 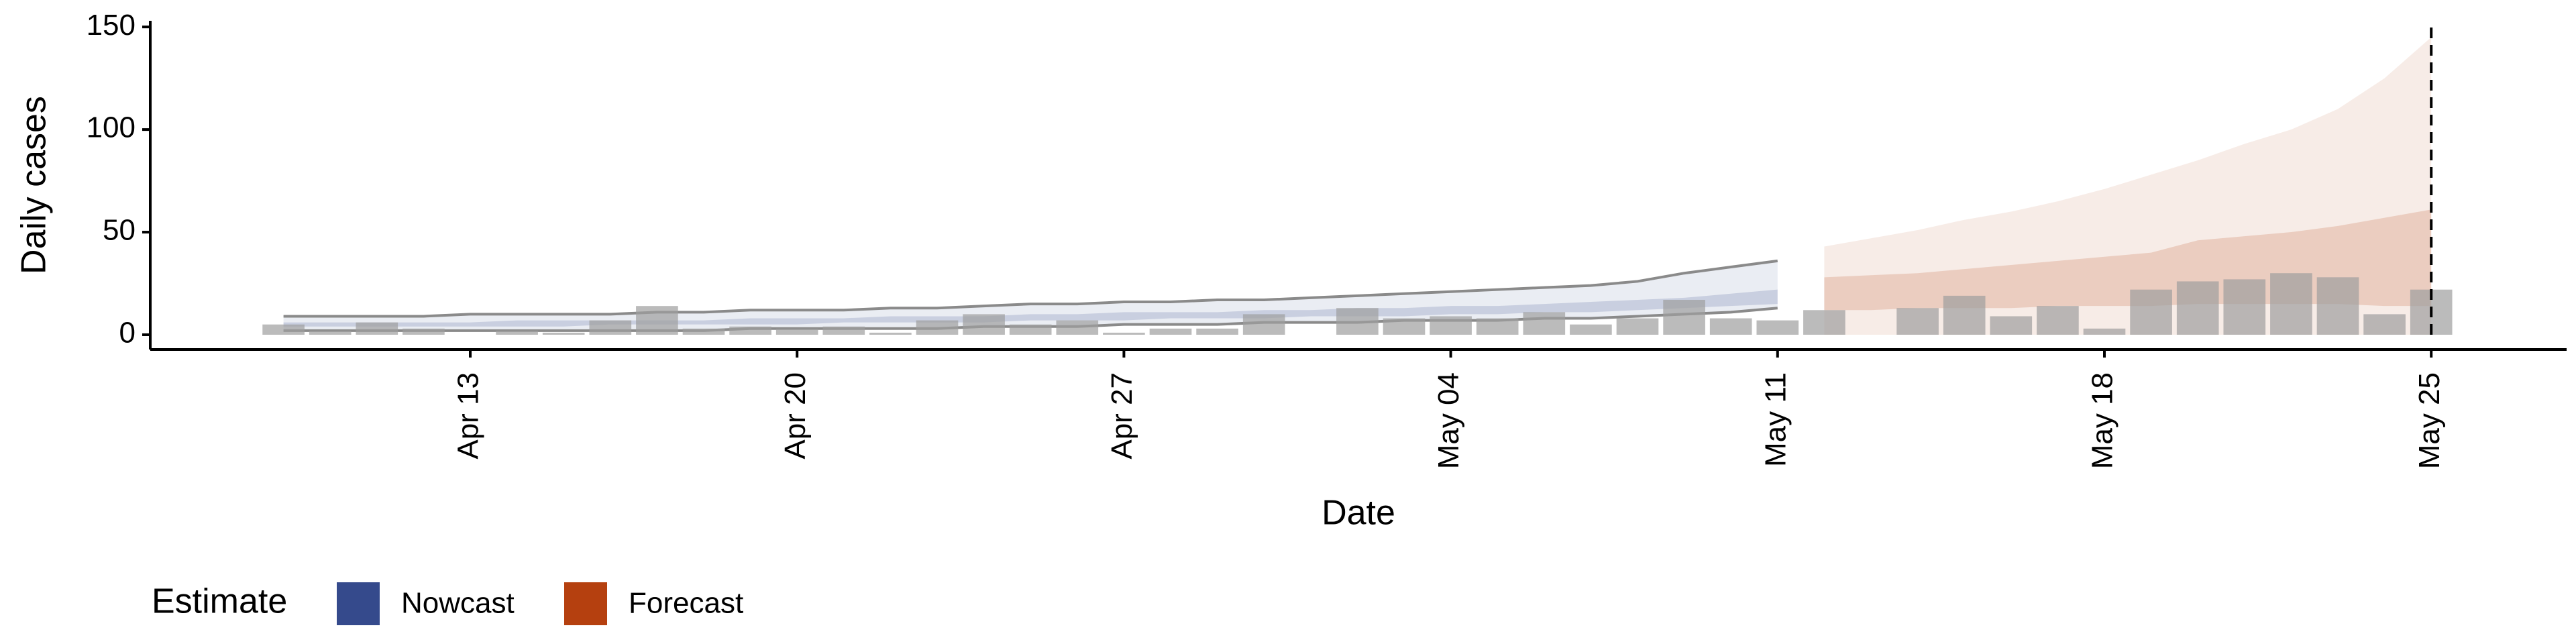 I want to click on y-tick-label: 100, so click(x=111, y=127).